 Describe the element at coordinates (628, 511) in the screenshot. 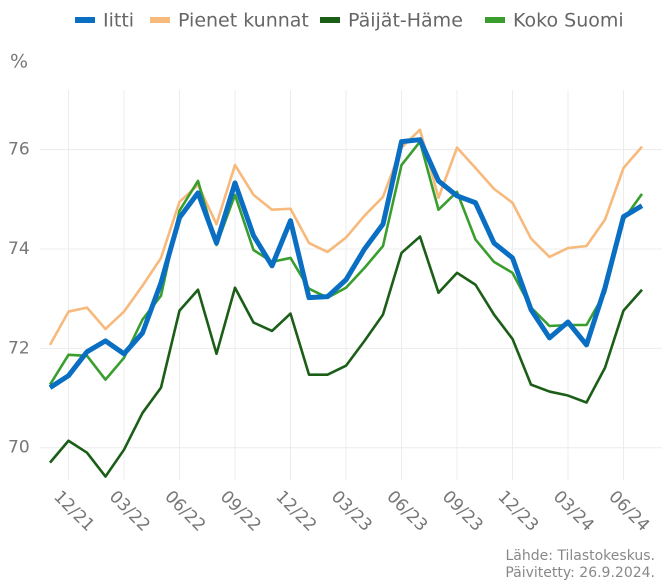

I see `x-tick-label: 06/24` at that location.